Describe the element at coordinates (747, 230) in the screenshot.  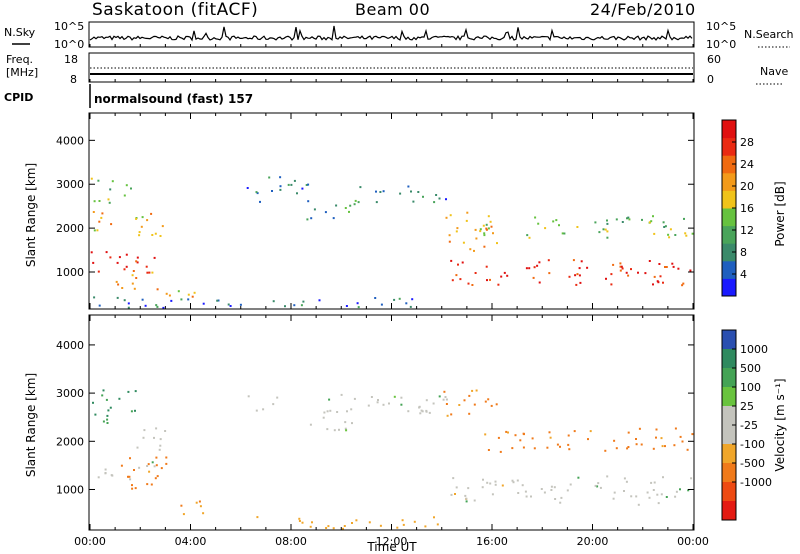
I see `colorbar-tick-label: 12` at that location.